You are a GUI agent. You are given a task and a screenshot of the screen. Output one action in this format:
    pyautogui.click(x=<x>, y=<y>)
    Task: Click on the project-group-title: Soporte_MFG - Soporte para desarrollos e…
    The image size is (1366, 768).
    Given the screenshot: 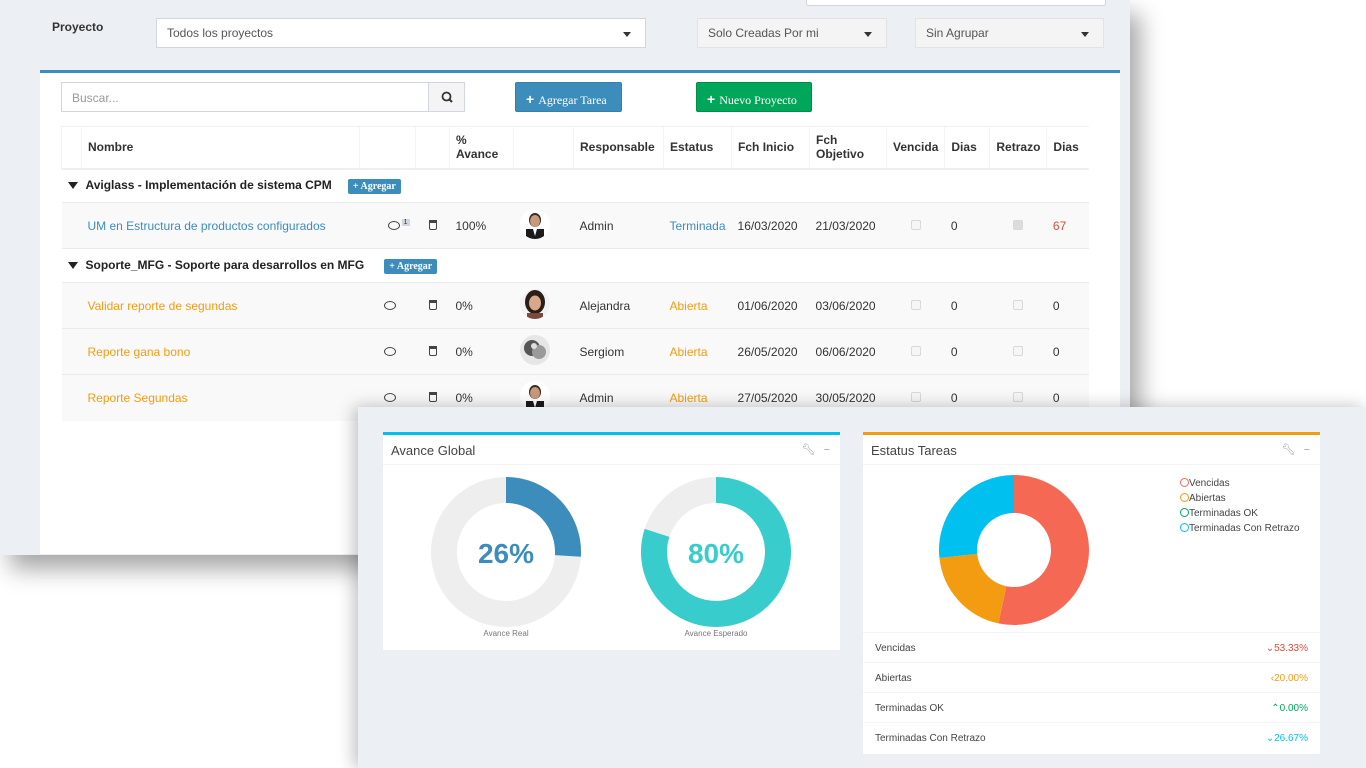 What is the action you would take?
    pyautogui.click(x=225, y=264)
    